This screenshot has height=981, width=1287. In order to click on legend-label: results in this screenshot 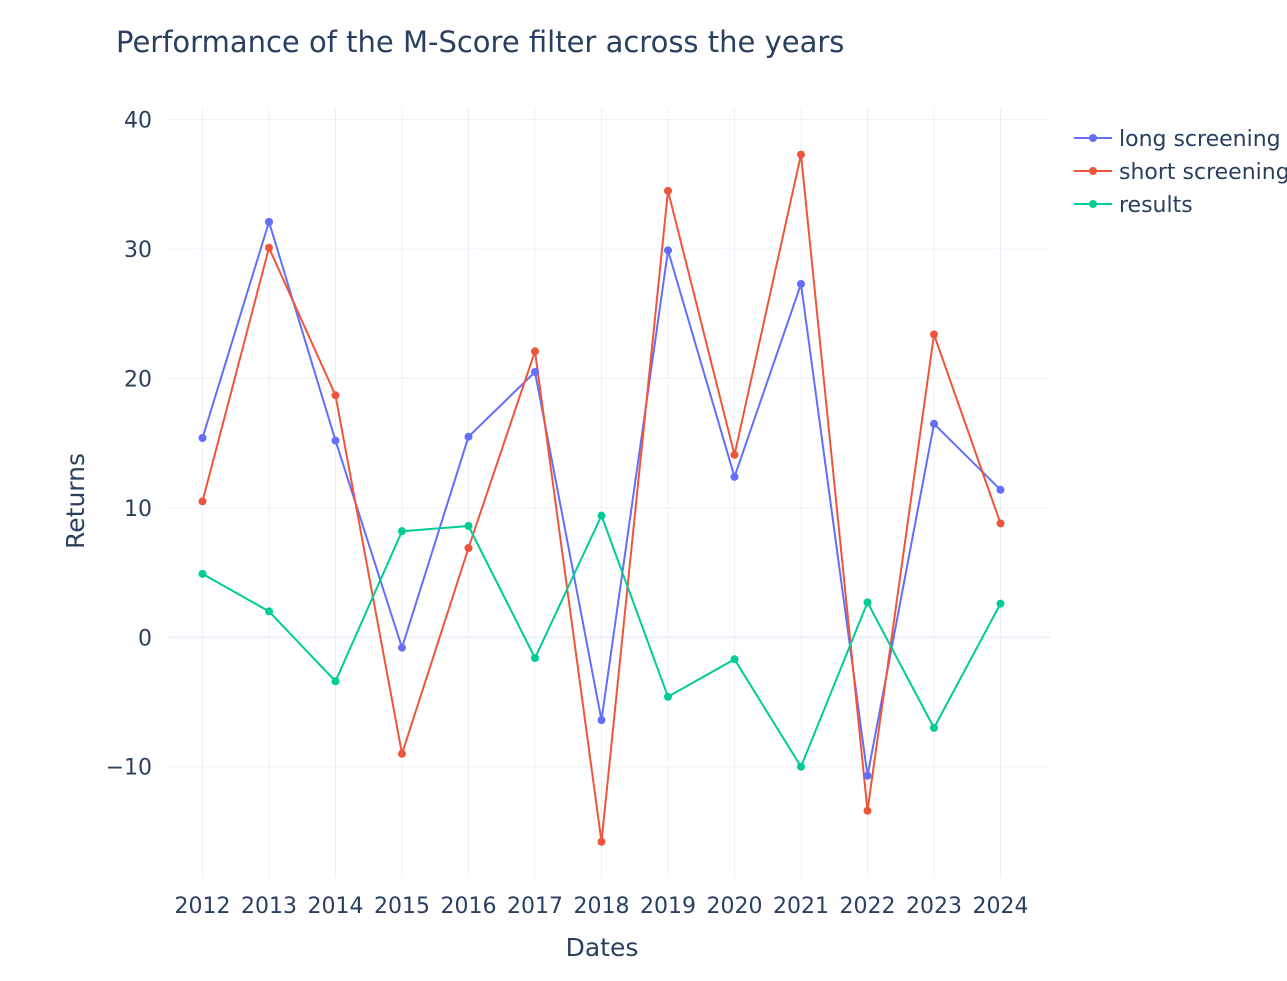, I will do `click(1156, 205)`.